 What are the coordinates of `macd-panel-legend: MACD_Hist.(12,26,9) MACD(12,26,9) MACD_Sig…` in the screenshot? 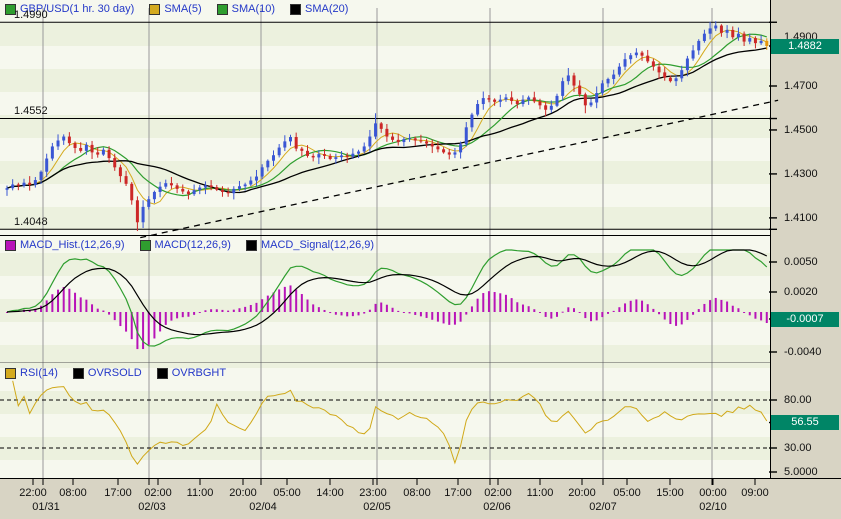 It's located at (189, 245).